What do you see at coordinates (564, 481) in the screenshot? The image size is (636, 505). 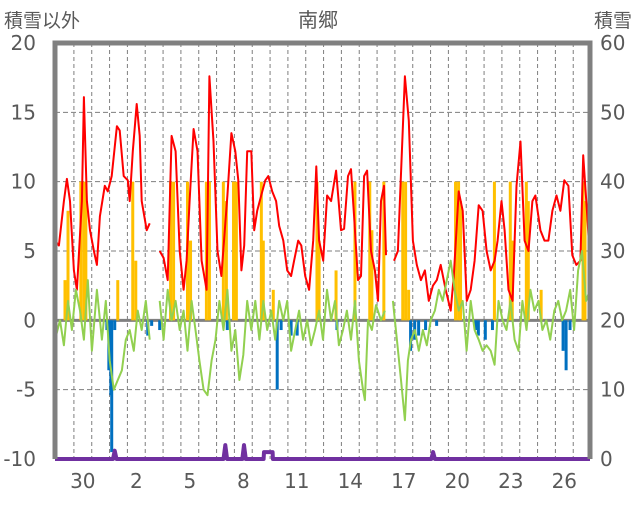 I see `x-tick-label: 26` at bounding box center [564, 481].